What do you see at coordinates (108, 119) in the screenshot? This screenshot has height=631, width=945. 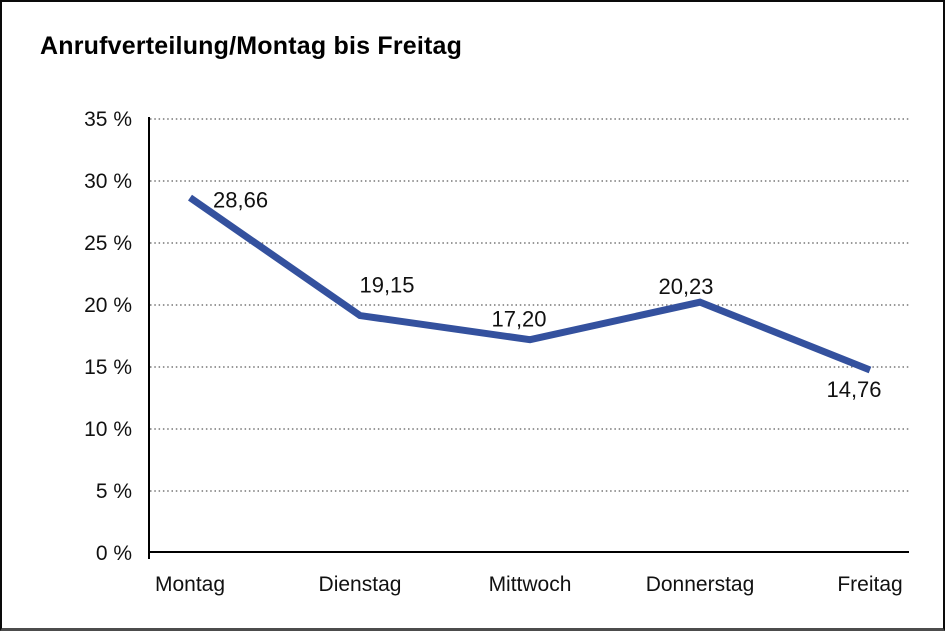 I see `y-tick-label: 35 %` at bounding box center [108, 119].